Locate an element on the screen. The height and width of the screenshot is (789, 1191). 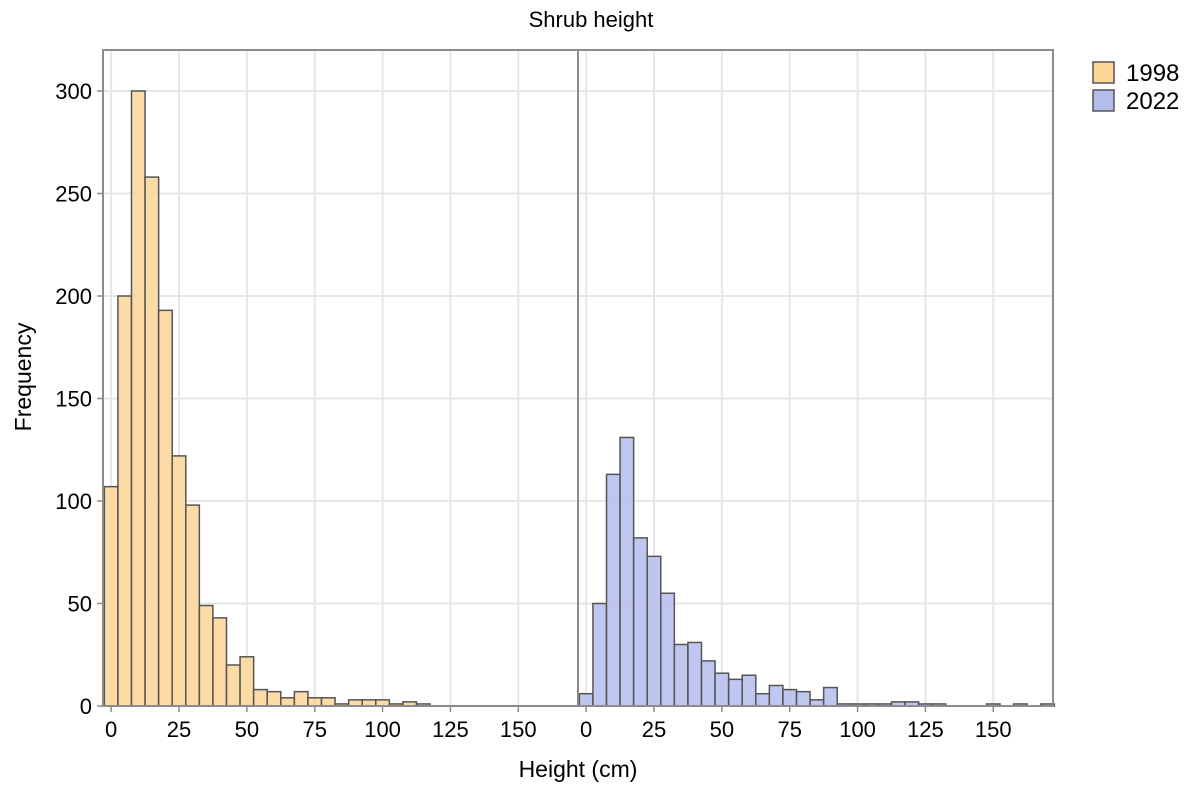
legend-label-1998: 1998 is located at coordinates (1152, 73).